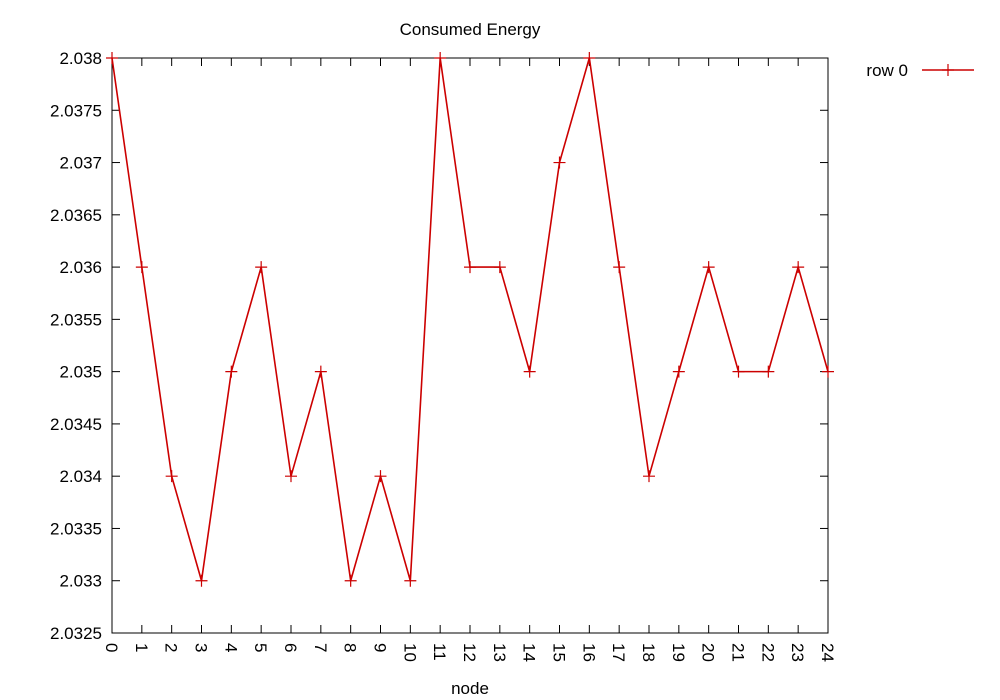  Describe the element at coordinates (409, 652) in the screenshot. I see `x-tick-label: 10` at that location.